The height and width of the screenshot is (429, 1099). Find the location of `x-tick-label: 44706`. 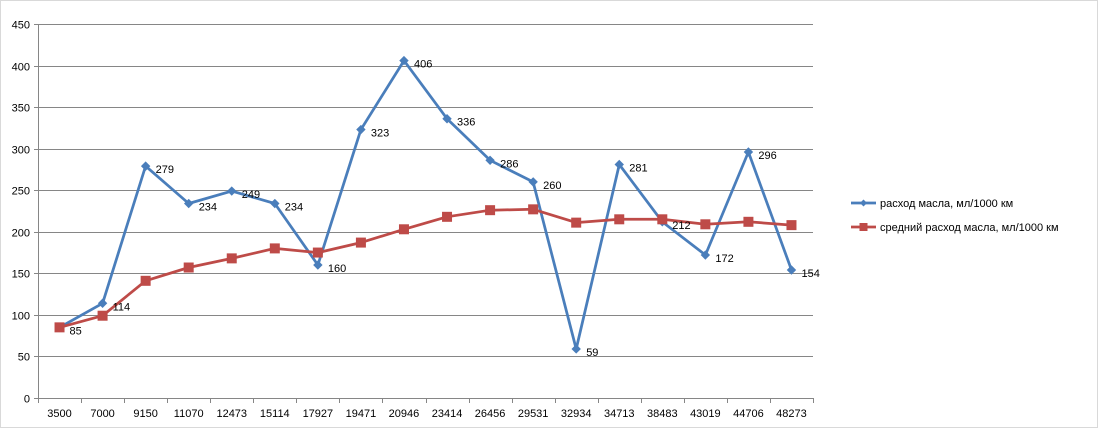

x-tick-label: 44706 is located at coordinates (748, 414).